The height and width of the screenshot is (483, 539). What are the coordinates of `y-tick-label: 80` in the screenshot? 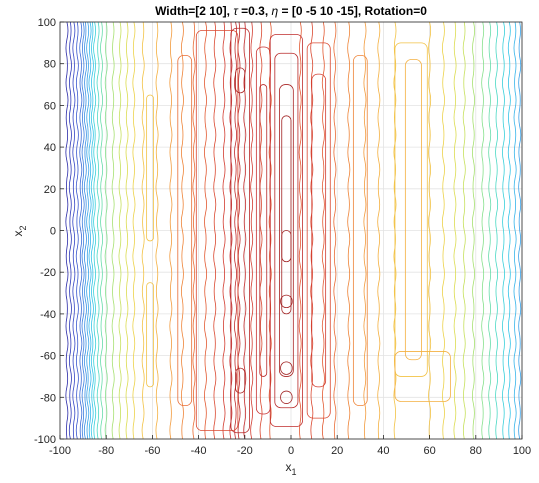 It's located at (50, 65).